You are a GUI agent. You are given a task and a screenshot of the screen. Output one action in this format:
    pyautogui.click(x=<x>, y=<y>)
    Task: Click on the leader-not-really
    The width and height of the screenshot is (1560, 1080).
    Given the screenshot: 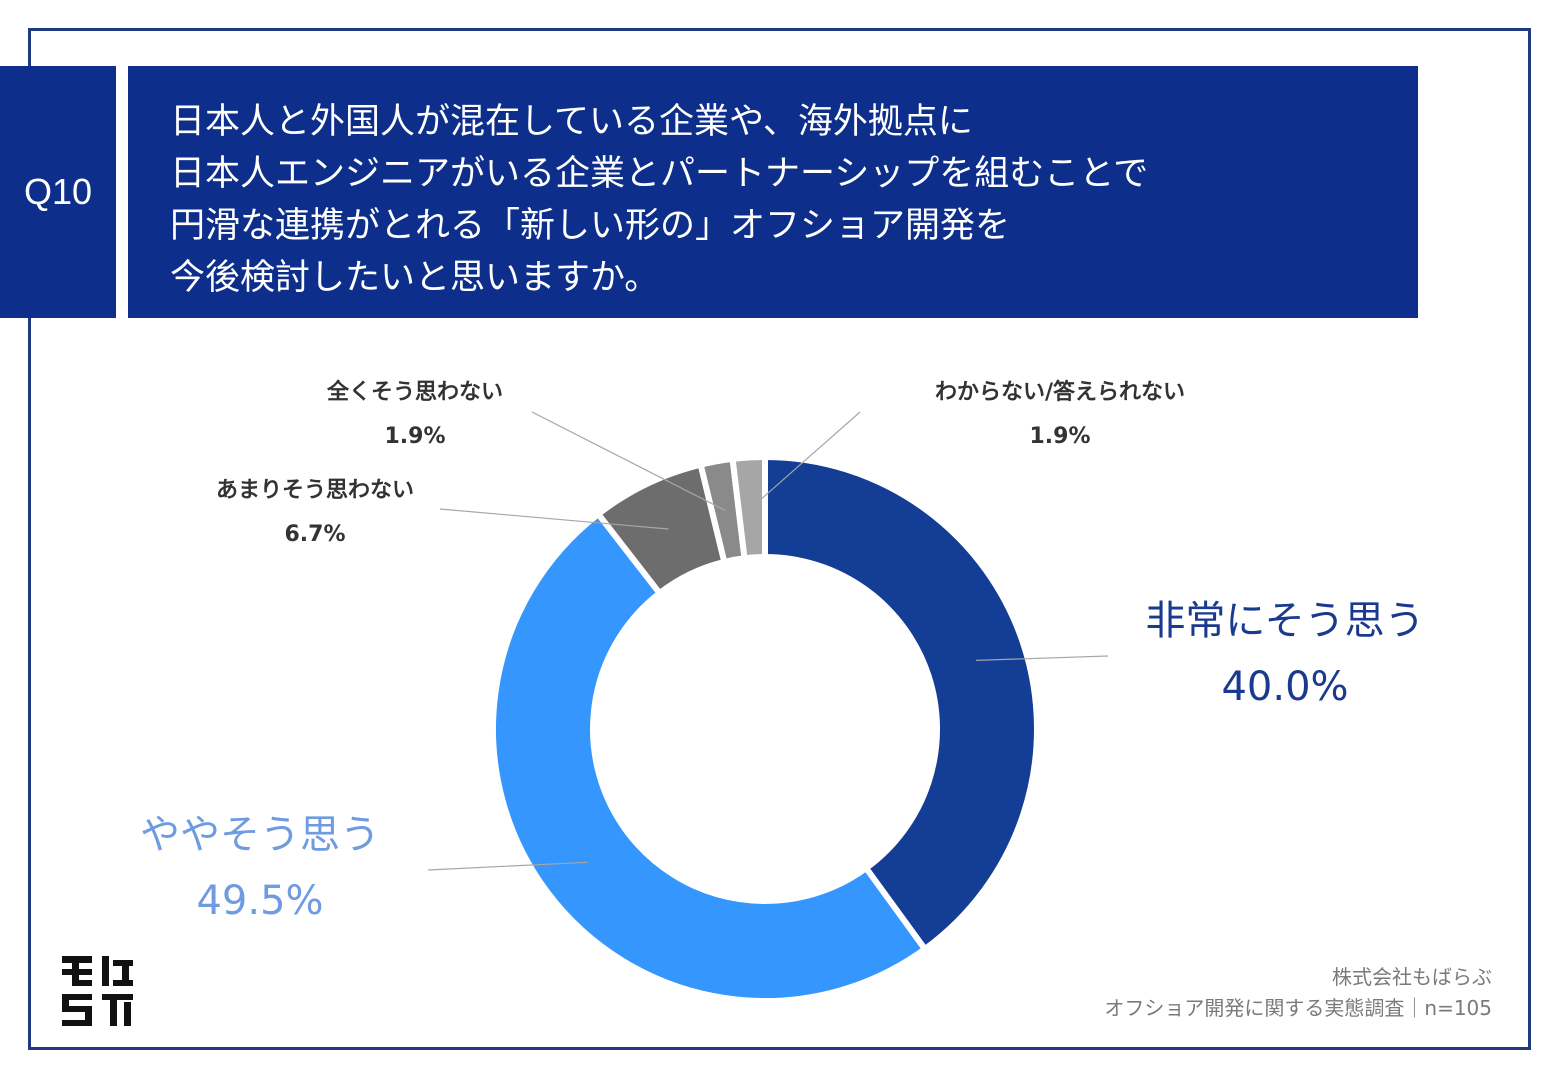 What is the action you would take?
    pyautogui.click(x=554, y=519)
    